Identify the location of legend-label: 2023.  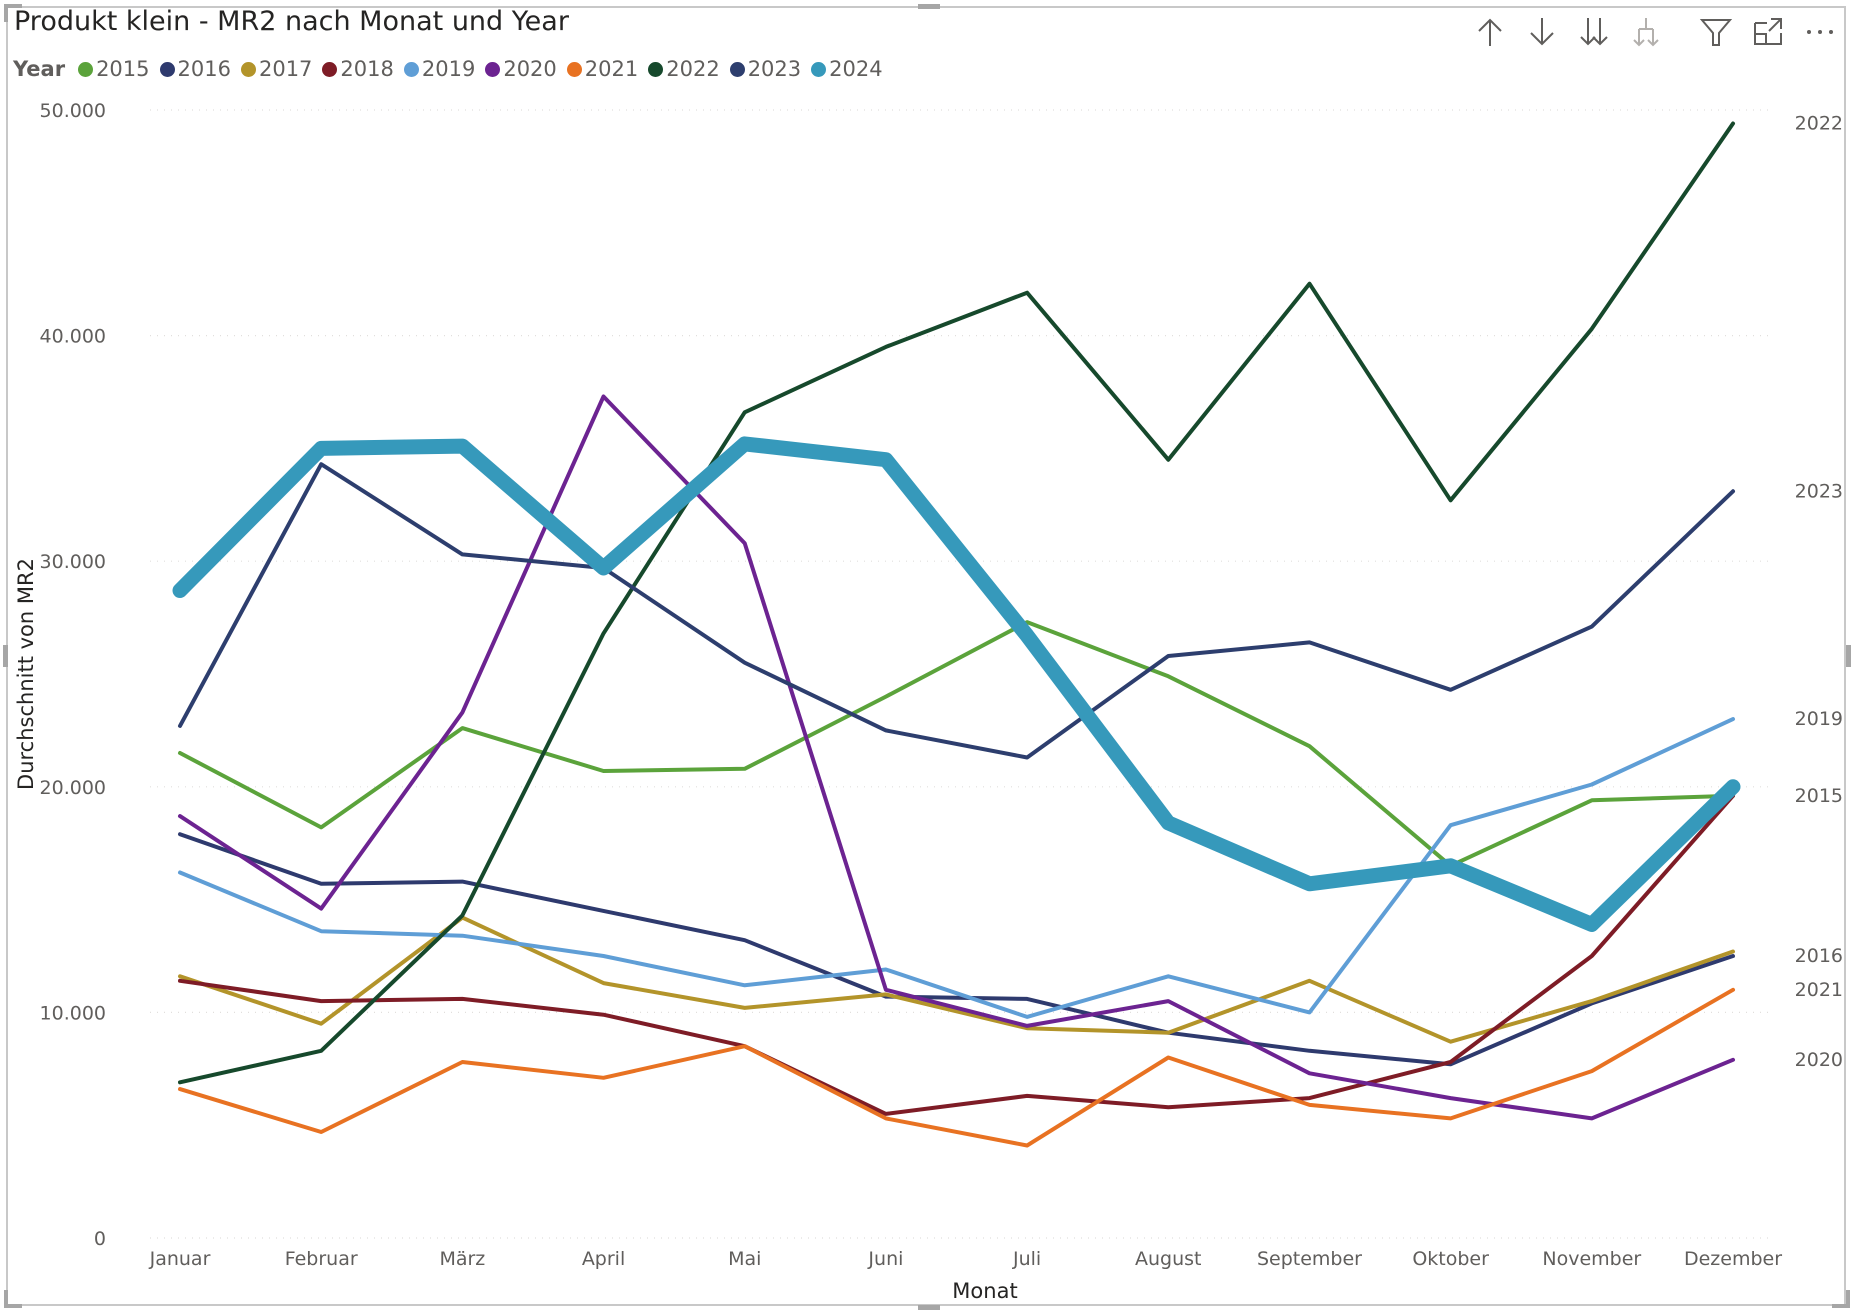
(774, 69).